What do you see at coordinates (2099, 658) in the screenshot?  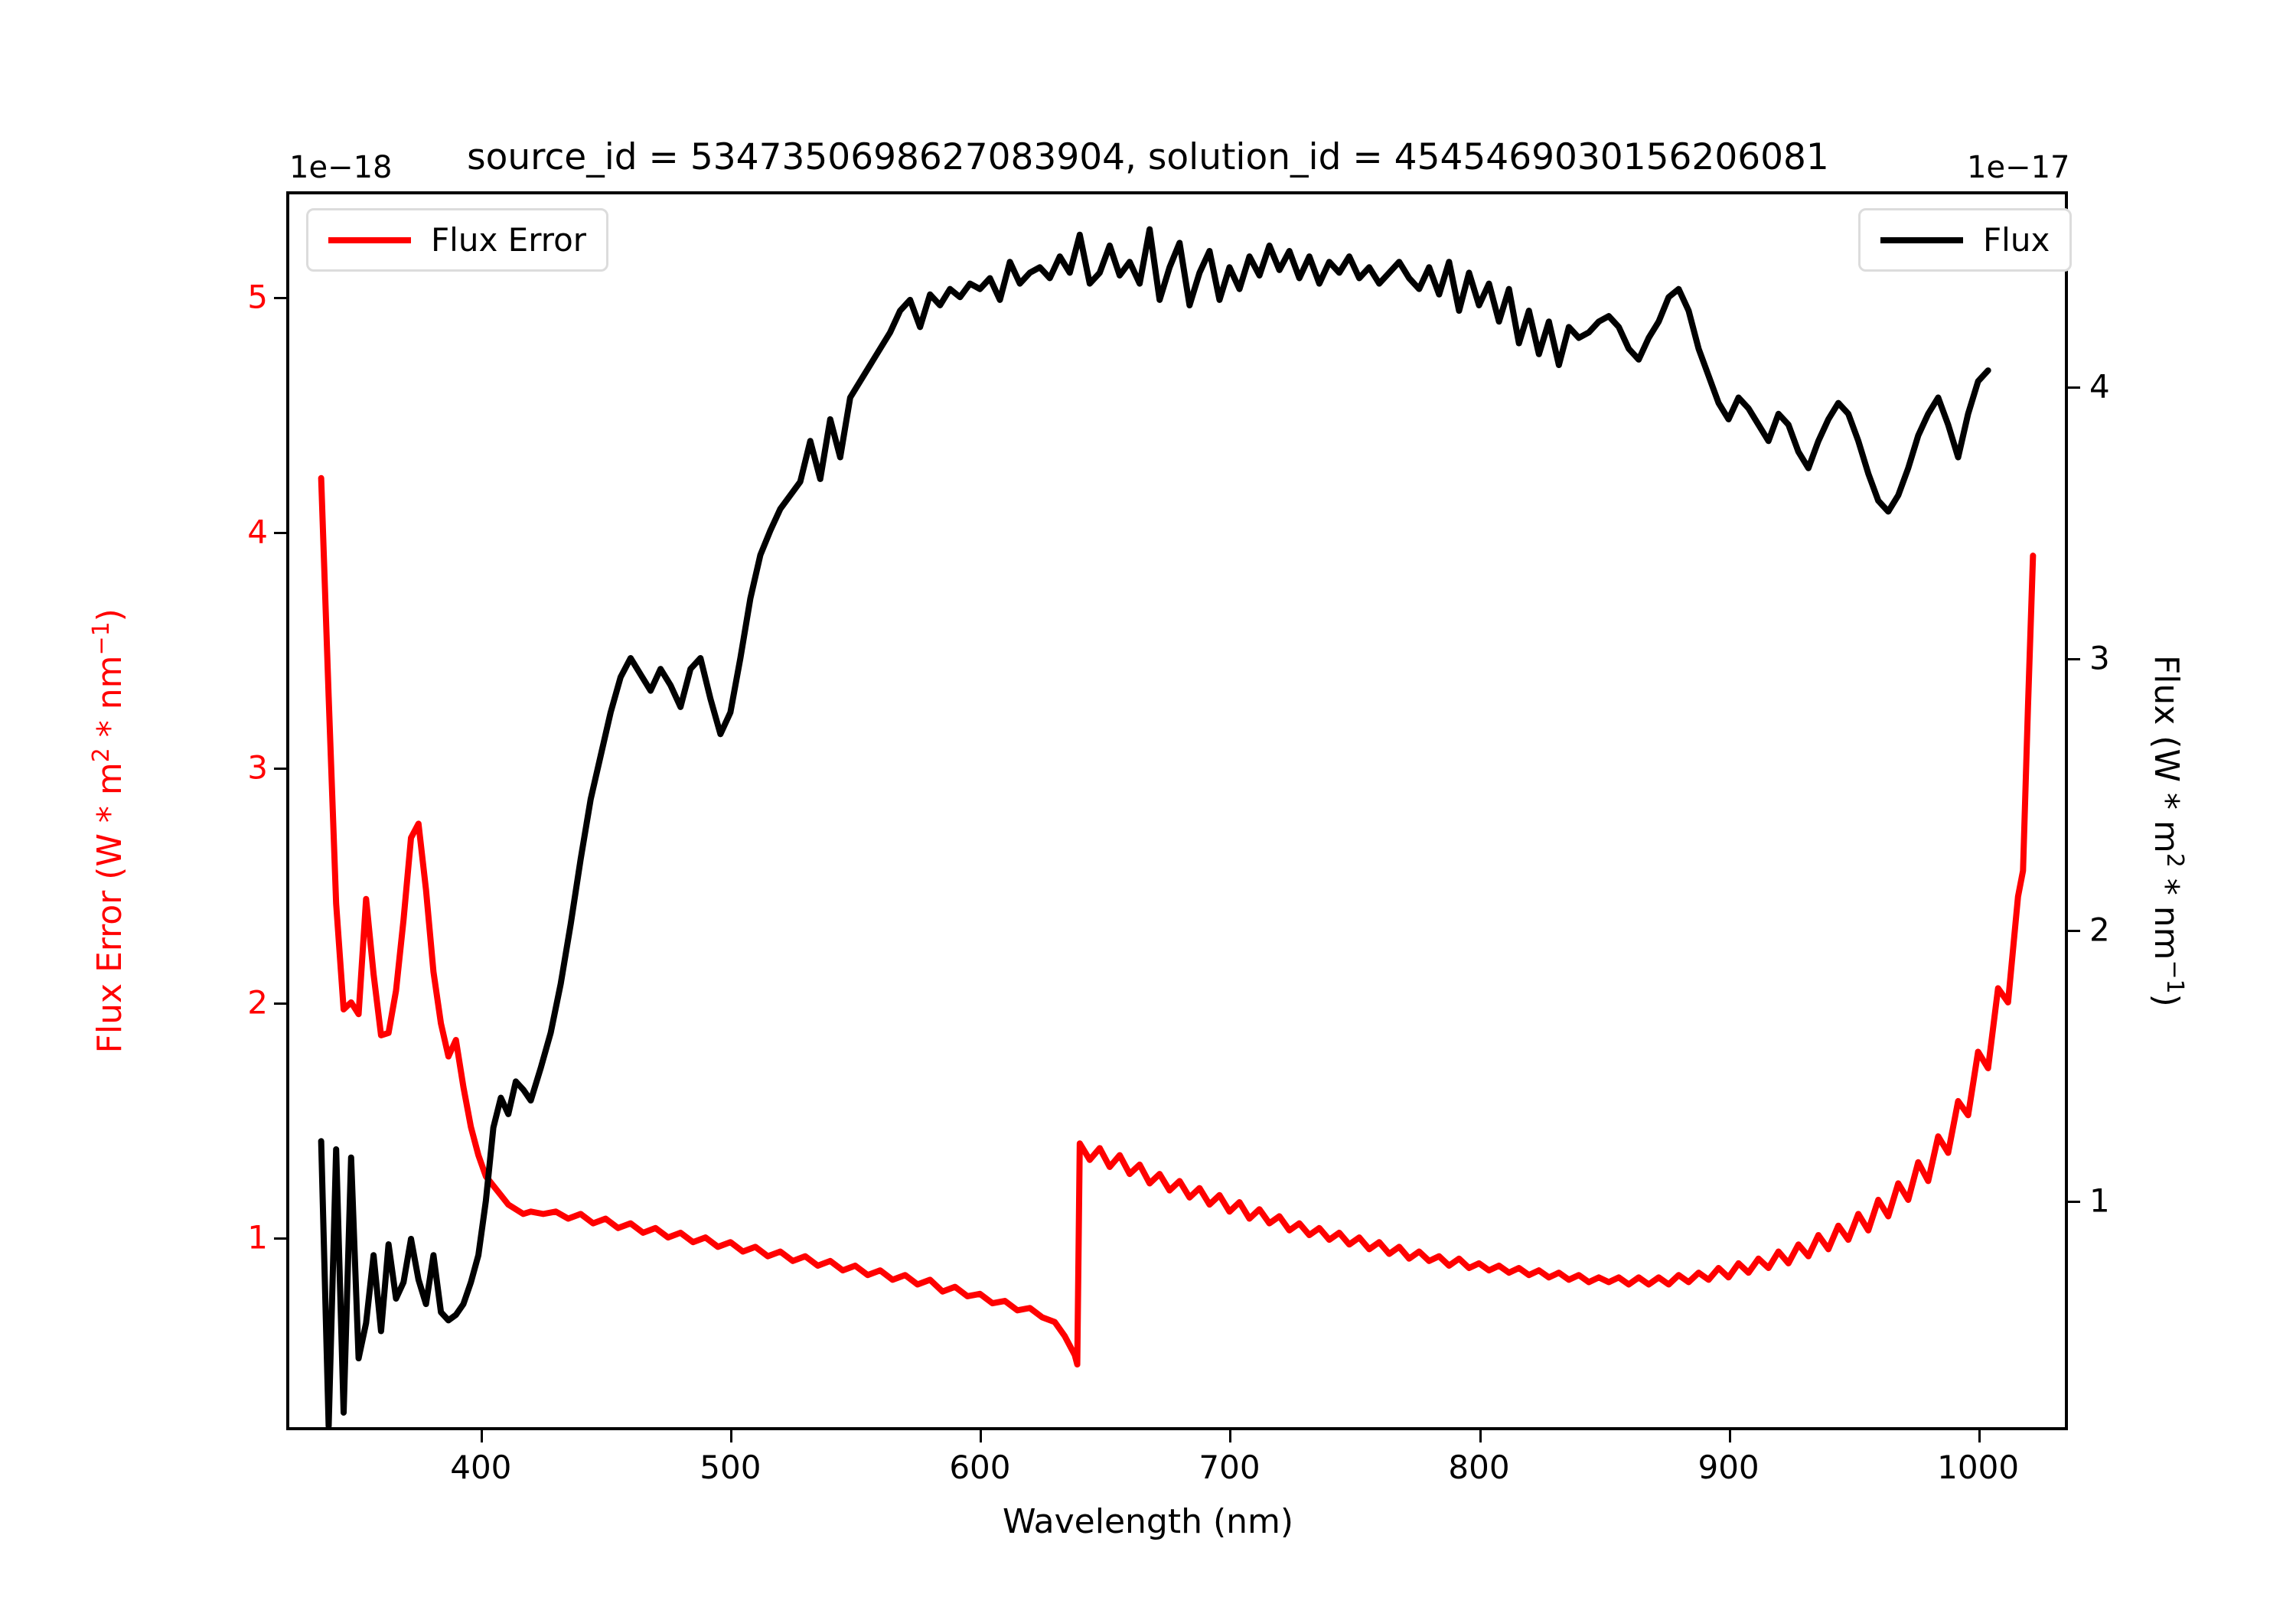 I see `right-y-tick-label: 3` at bounding box center [2099, 658].